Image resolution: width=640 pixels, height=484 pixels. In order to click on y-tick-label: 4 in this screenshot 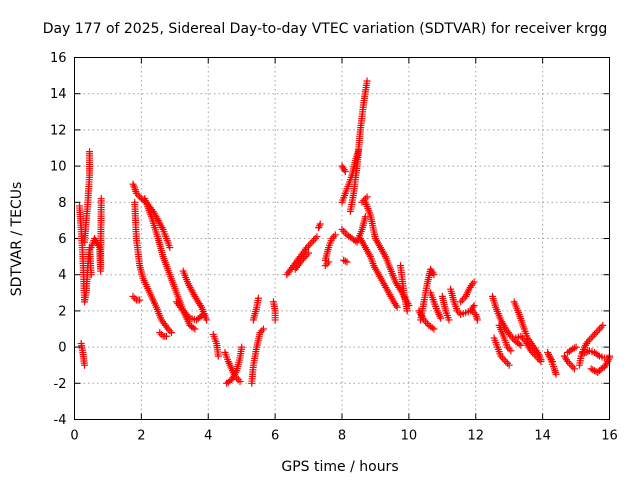, I will do `click(62, 275)`.